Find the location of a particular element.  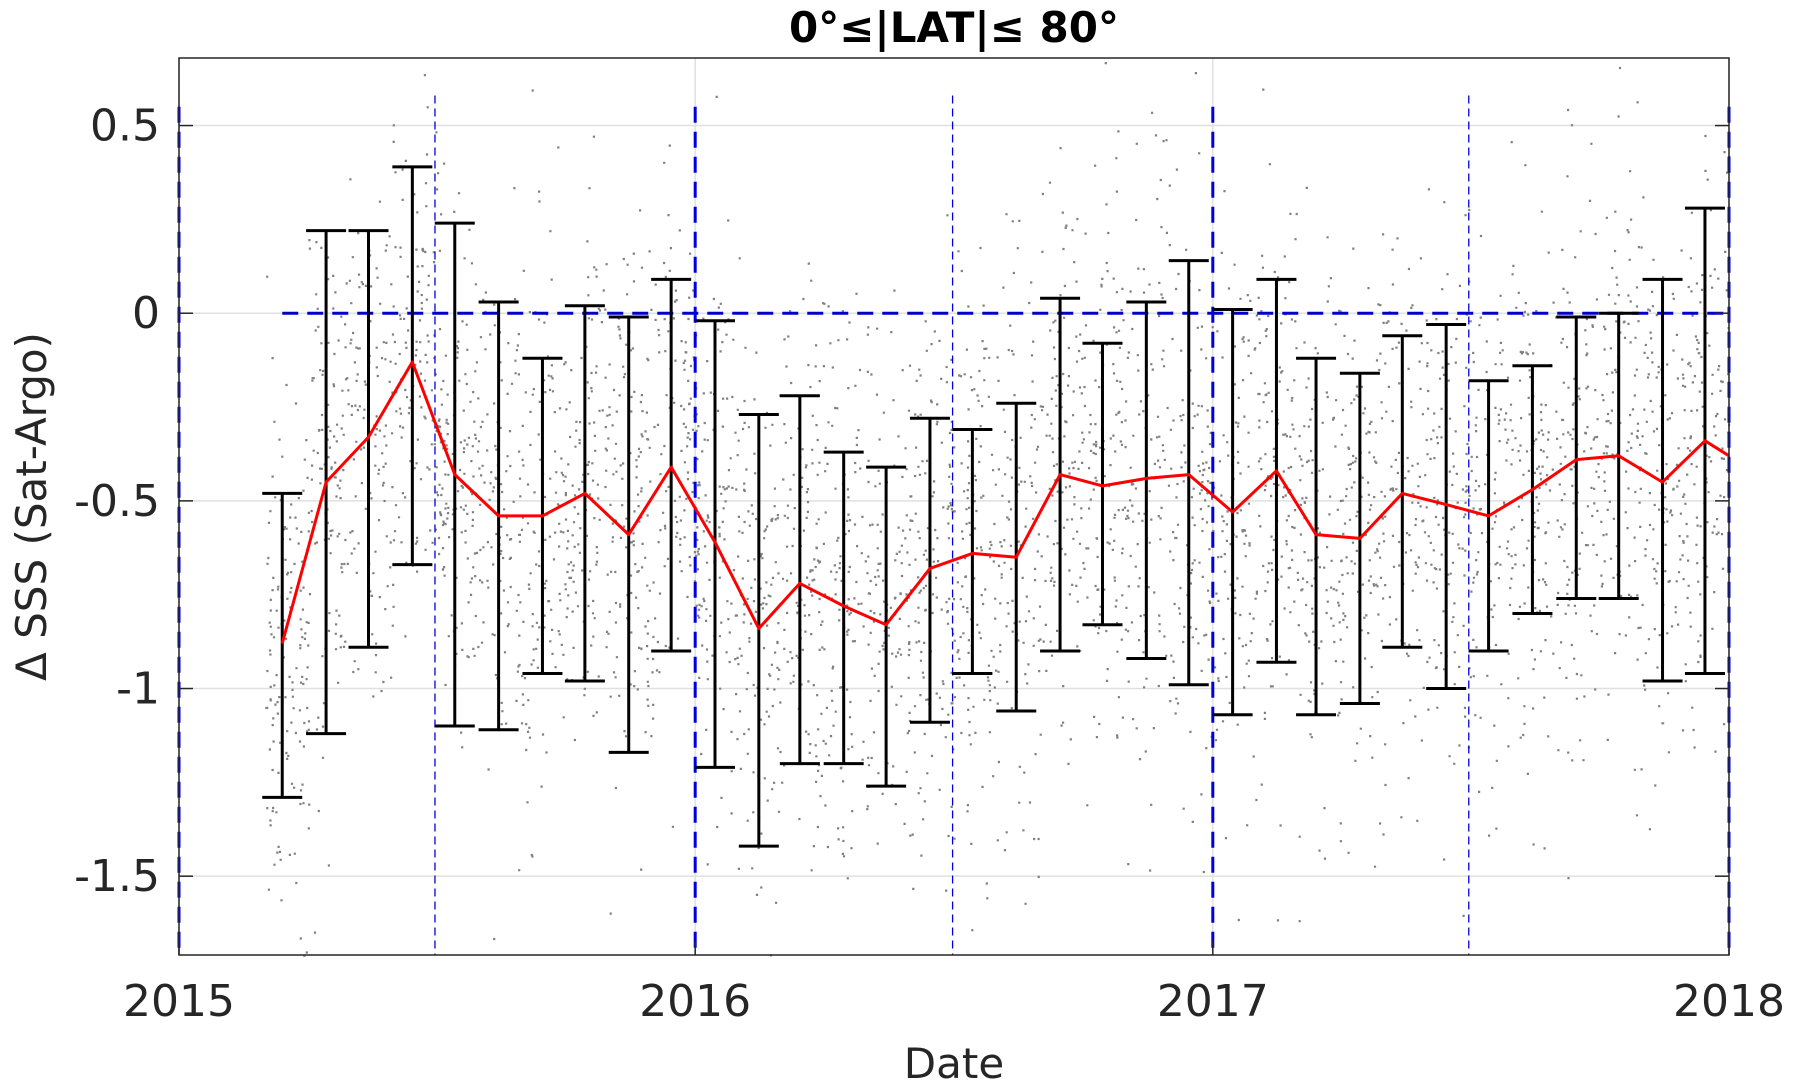

x-tick-label: 2015 is located at coordinates (179, 1001).